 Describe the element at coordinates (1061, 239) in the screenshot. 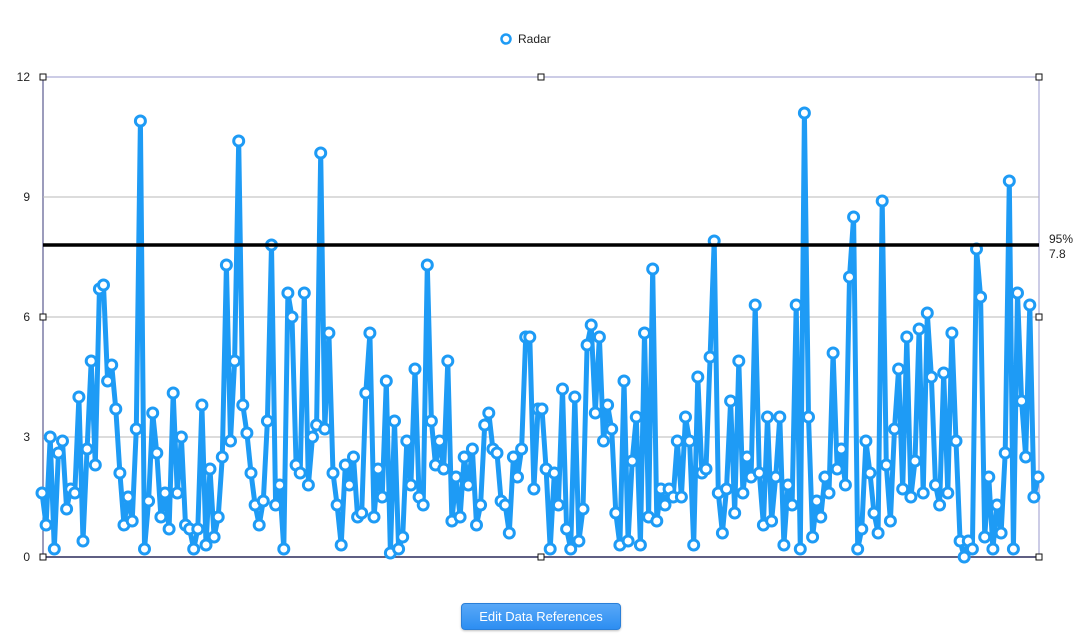

I see `reference-line-percent-label: 95%` at that location.